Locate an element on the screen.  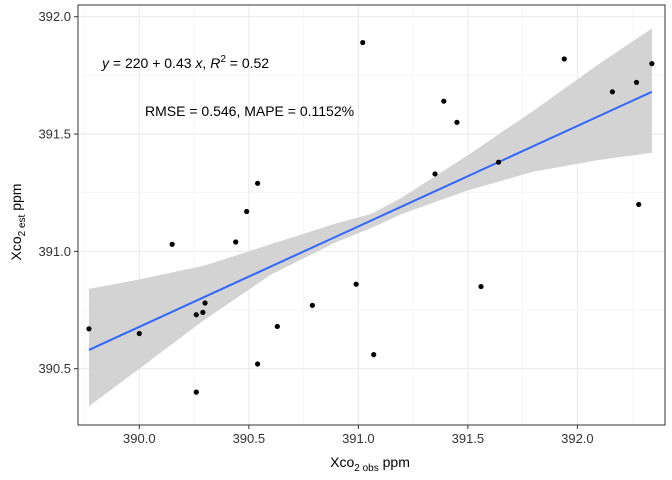
x-tick-label: 390.5 is located at coordinates (249, 438).